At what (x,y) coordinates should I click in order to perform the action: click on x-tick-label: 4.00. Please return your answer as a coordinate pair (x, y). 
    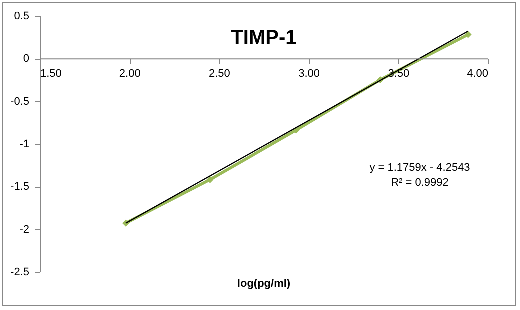
    Looking at the image, I should click on (477, 74).